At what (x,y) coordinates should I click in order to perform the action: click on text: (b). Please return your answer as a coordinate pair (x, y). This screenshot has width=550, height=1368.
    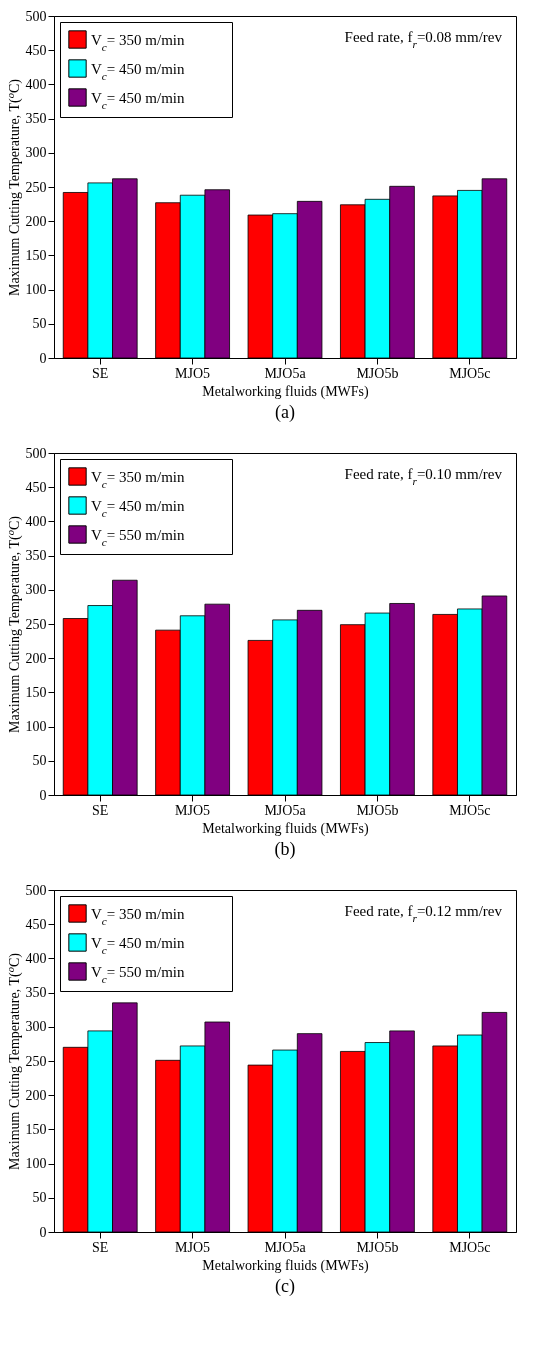
    Looking at the image, I should click on (285, 849).